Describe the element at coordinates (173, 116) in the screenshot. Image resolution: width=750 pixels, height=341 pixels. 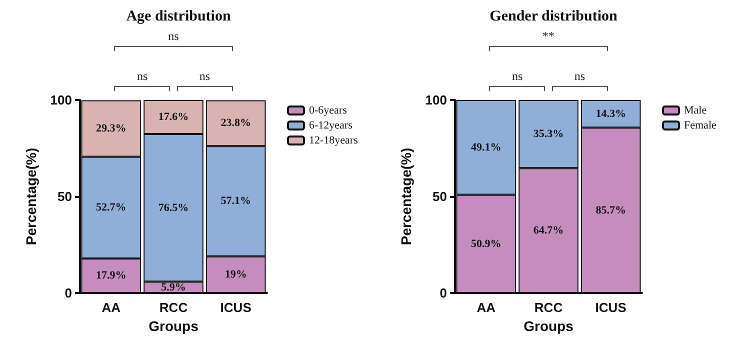
I see `data-label: 17.6%` at that location.